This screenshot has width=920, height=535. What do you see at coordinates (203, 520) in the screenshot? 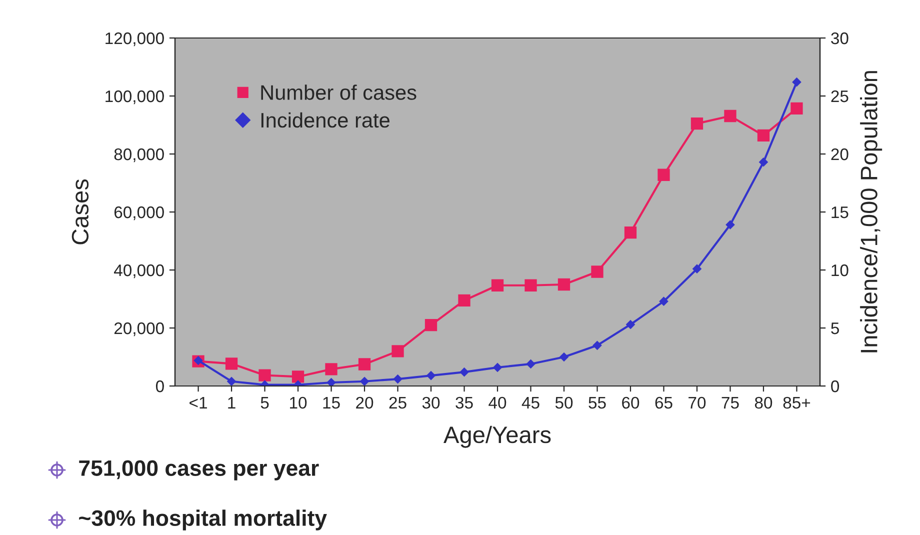
I see `text: ~30% hospital mortality` at bounding box center [203, 520].